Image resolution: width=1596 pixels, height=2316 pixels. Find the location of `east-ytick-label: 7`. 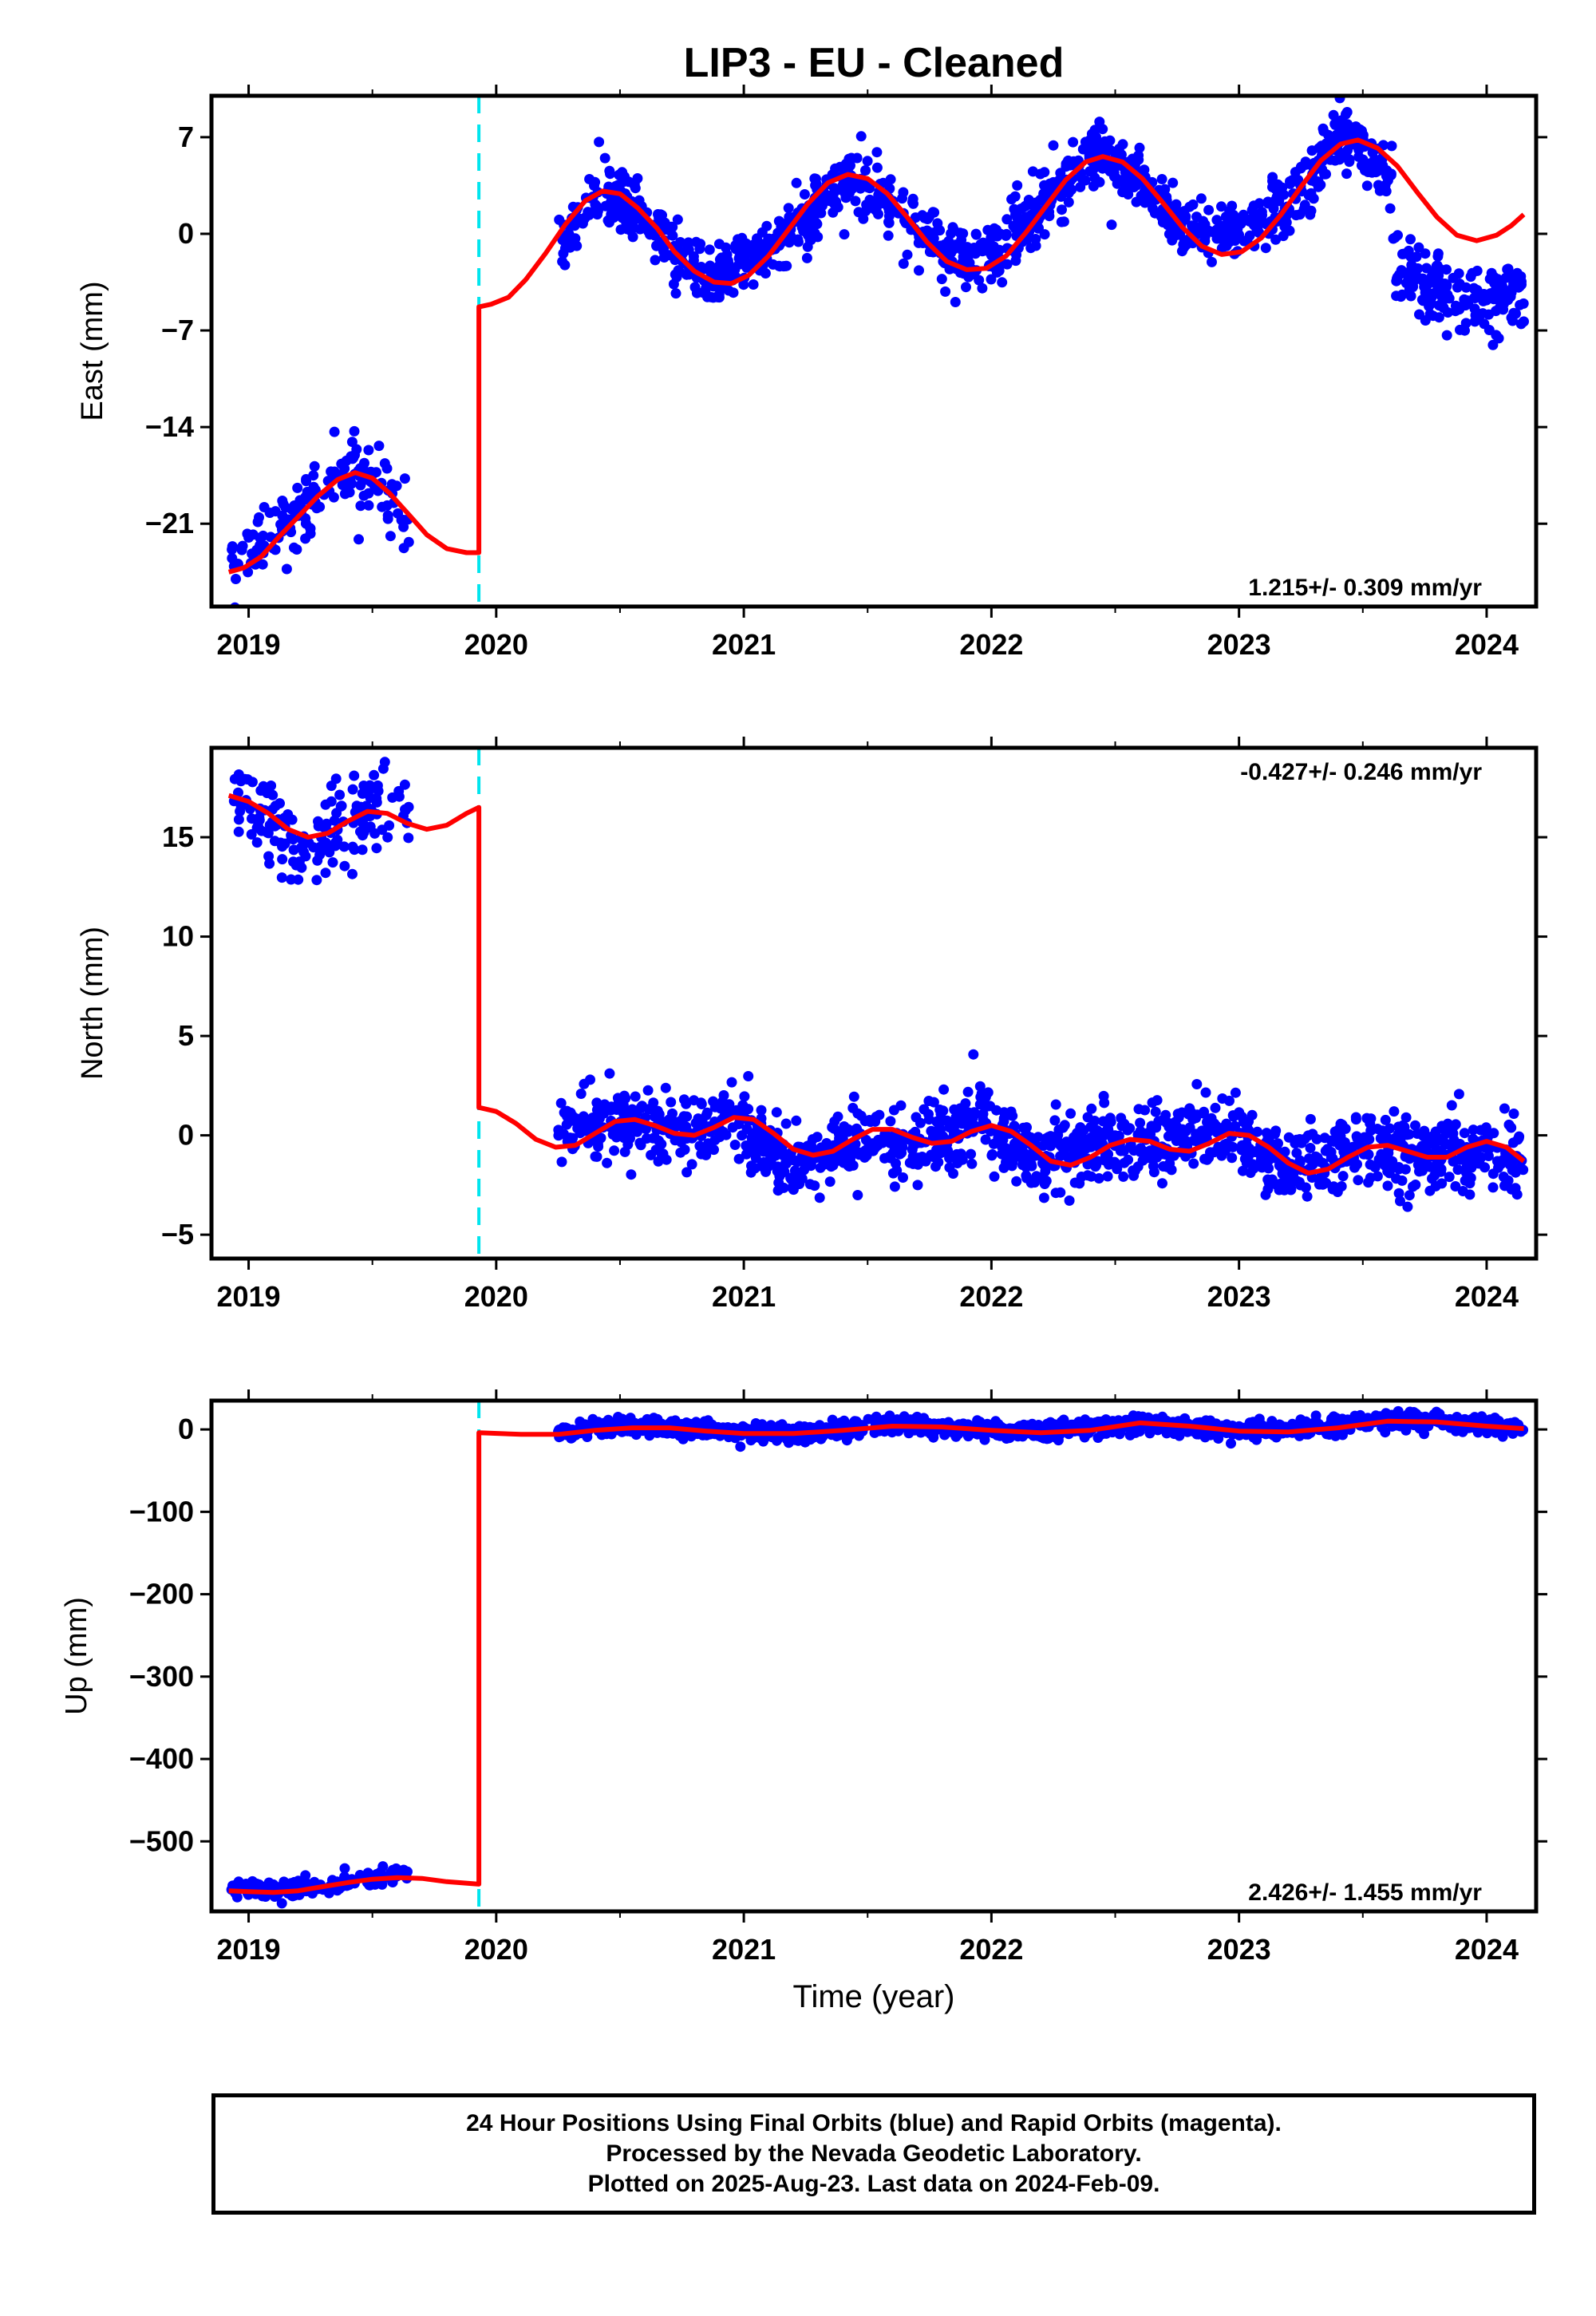

east-ytick-label: 7 is located at coordinates (186, 137).